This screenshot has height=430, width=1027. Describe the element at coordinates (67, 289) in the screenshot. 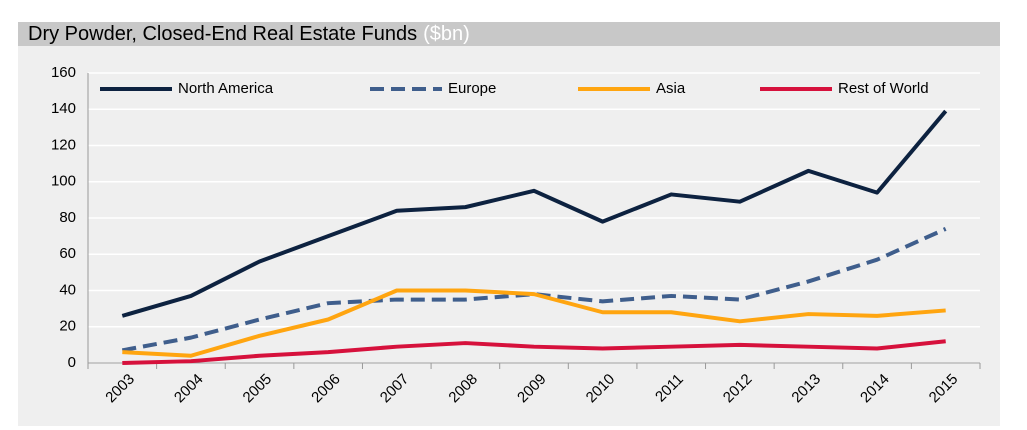

I see `y-tick-label: 40` at that location.